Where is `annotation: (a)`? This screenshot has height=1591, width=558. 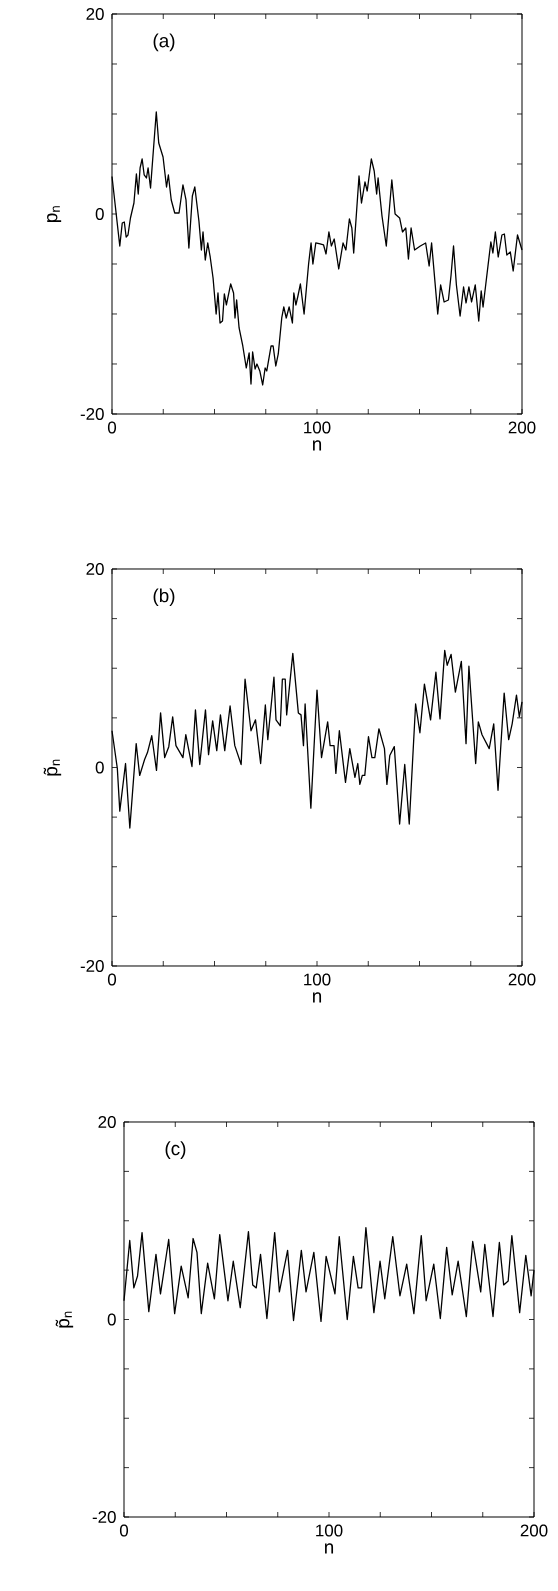
annotation: (a) is located at coordinates (164, 42).